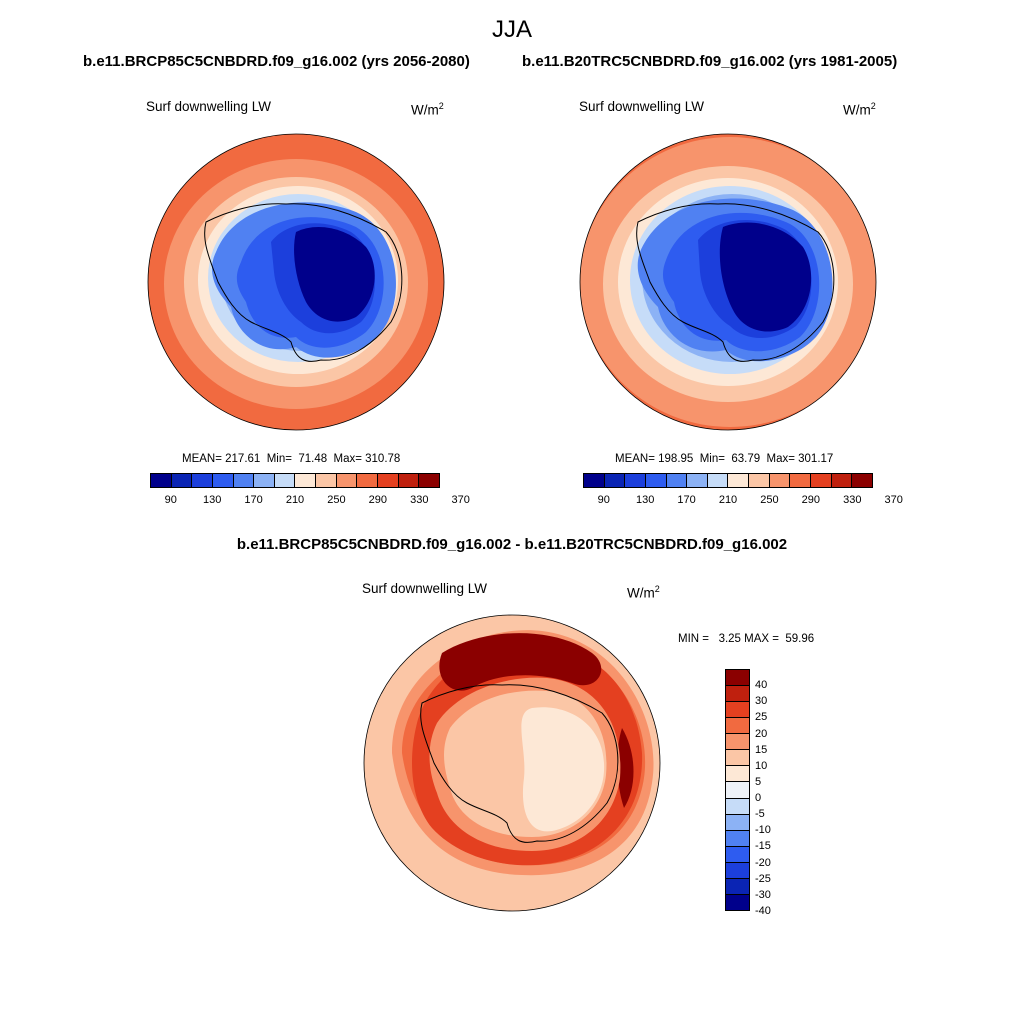  What do you see at coordinates (761, 685) in the screenshot?
I see `colorbar-tick-label: 40` at bounding box center [761, 685].